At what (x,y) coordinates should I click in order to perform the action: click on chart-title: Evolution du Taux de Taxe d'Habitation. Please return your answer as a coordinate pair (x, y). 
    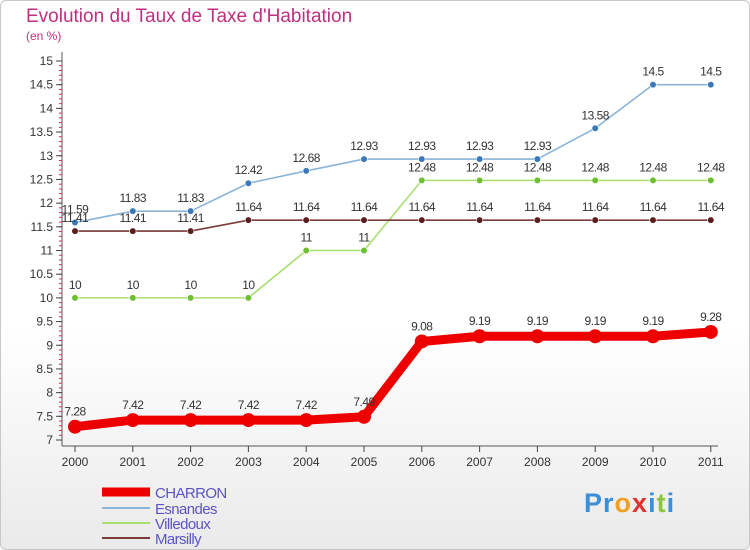
    Looking at the image, I should click on (189, 16).